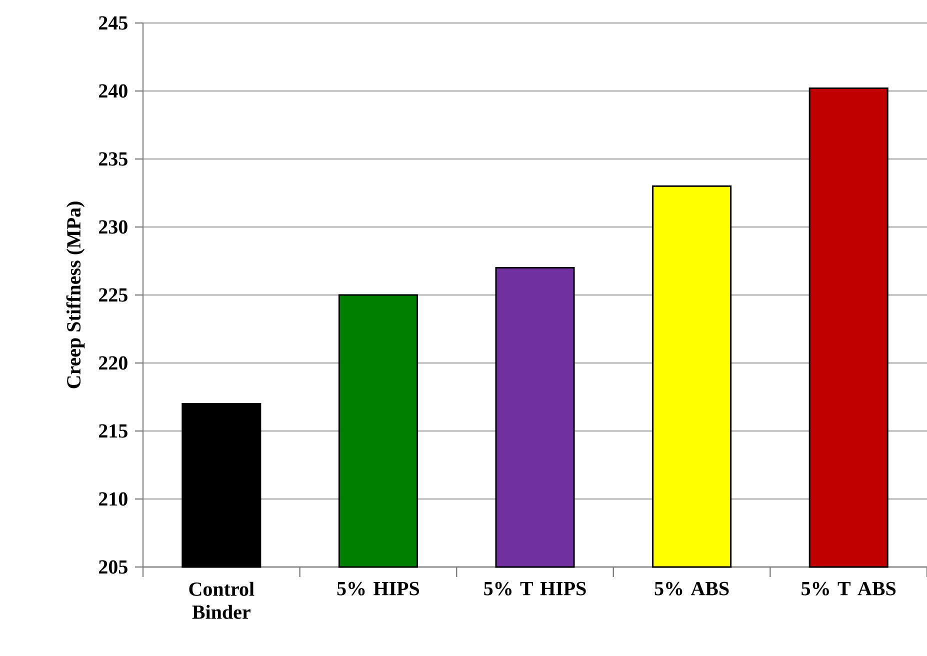  I want to click on y-tick-label: 245, so click(113, 23).